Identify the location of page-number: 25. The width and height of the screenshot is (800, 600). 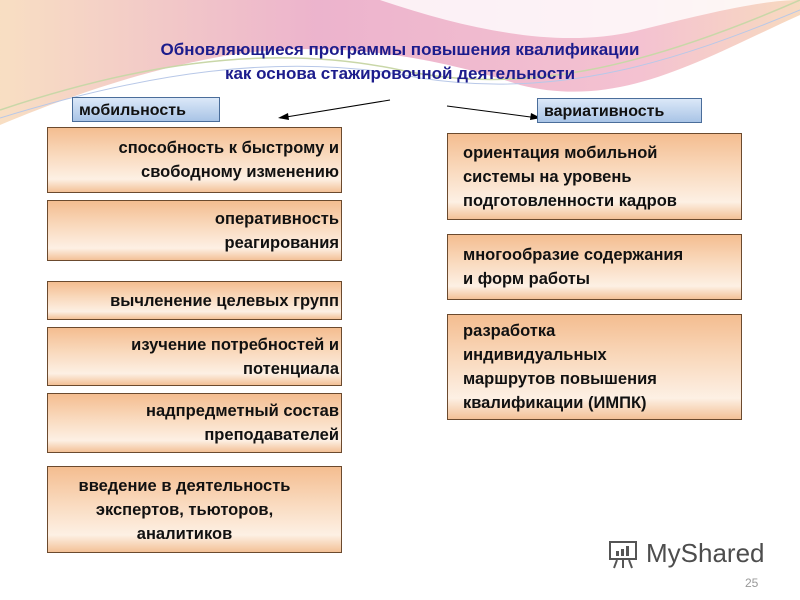
(752, 583).